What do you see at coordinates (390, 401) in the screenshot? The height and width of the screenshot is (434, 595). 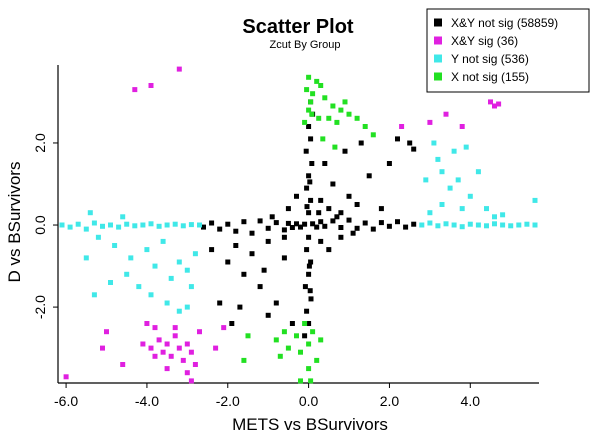 I see `x-tick-label: 2.0` at bounding box center [390, 401].